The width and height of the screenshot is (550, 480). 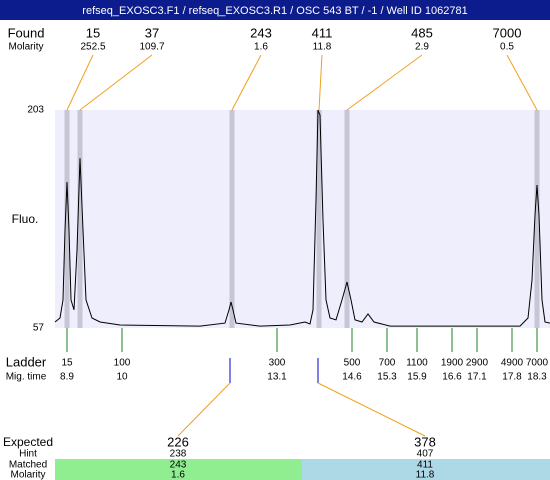 I want to click on ladder-time: 8.9, so click(x=67, y=377).